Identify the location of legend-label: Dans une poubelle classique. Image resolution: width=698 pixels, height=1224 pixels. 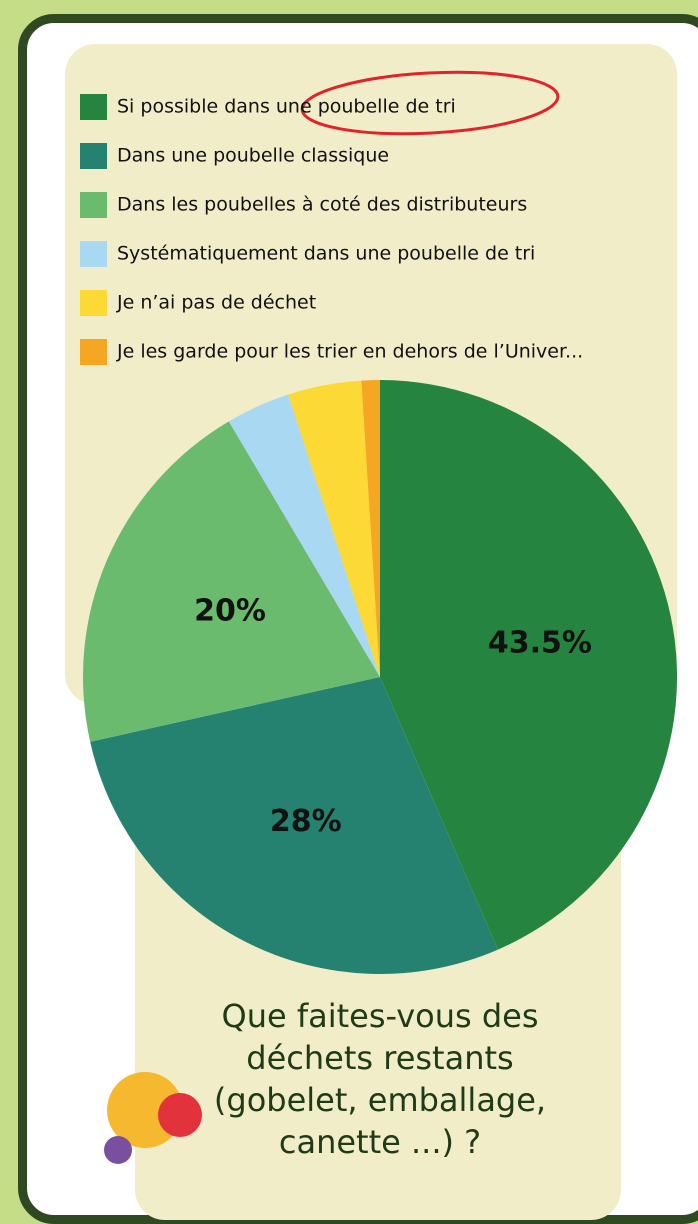
(253, 156).